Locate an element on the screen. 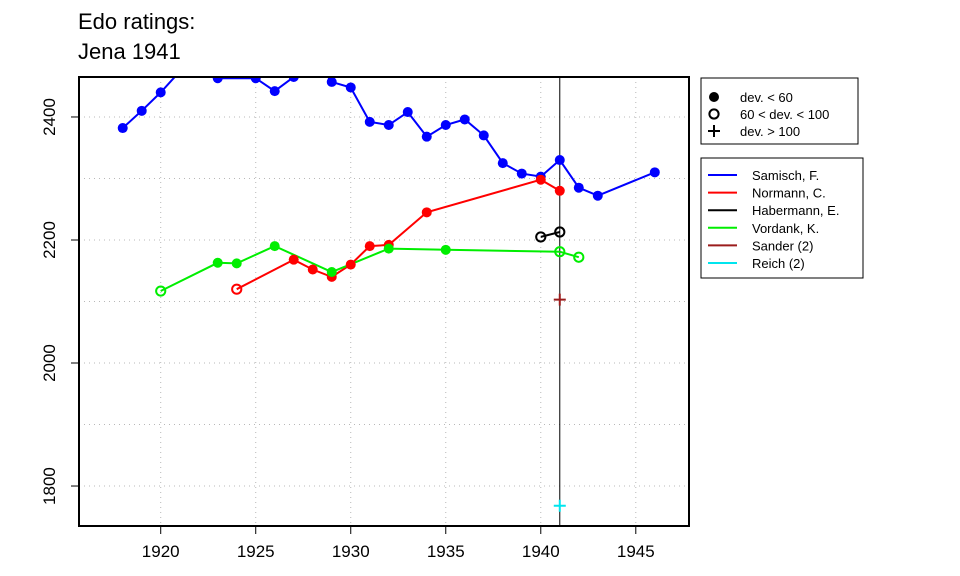  chart-title-line-2: Jena 1941 is located at coordinates (129, 51).